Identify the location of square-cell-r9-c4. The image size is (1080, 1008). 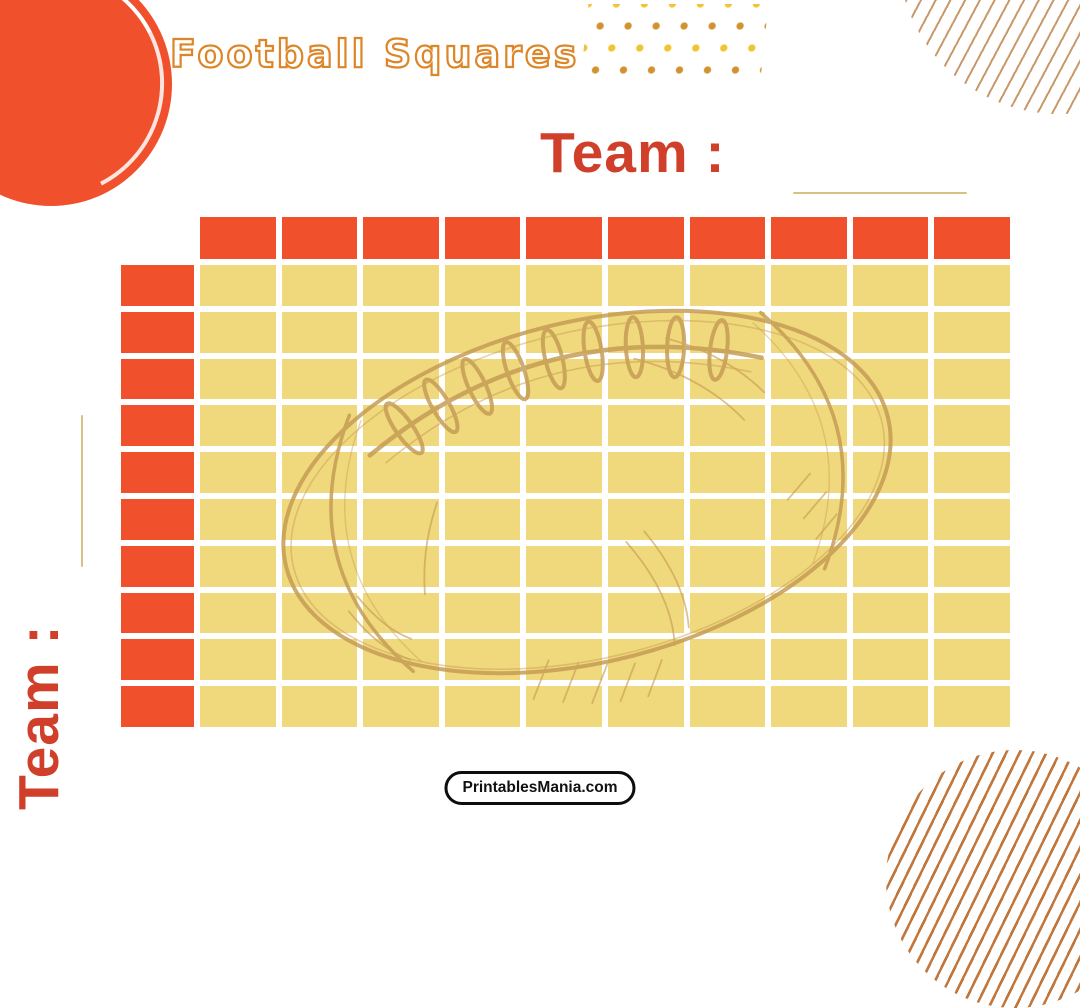
(482, 660).